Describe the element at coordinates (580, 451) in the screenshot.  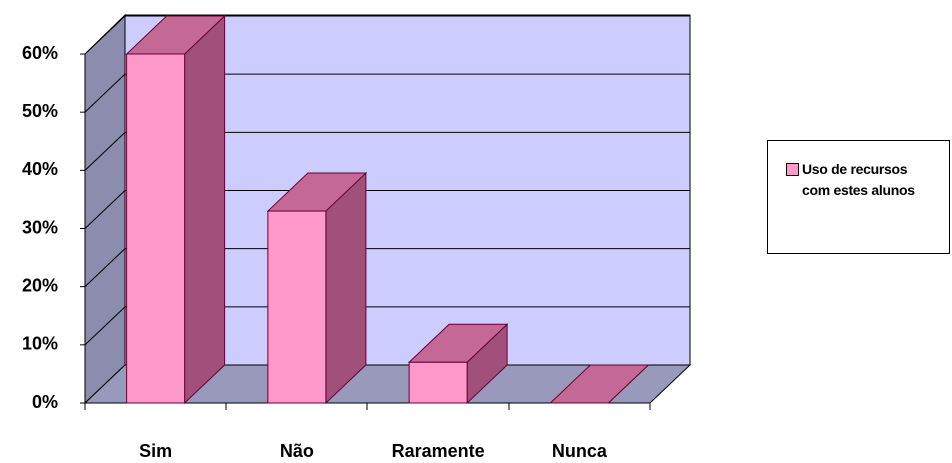
I see `x-tick-label: Nunca` at that location.